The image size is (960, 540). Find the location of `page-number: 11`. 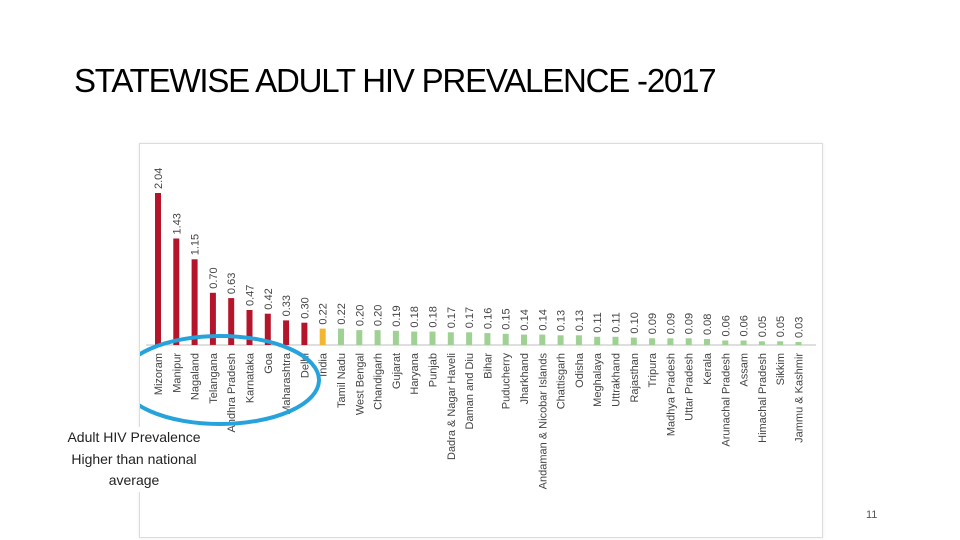

page-number: 11 is located at coordinates (872, 515).